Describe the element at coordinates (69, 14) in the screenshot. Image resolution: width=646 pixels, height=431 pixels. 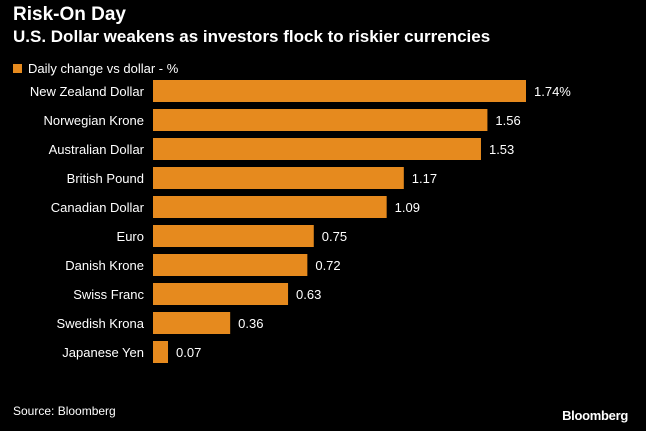
I see `chart-title: Risk-On Day` at that location.